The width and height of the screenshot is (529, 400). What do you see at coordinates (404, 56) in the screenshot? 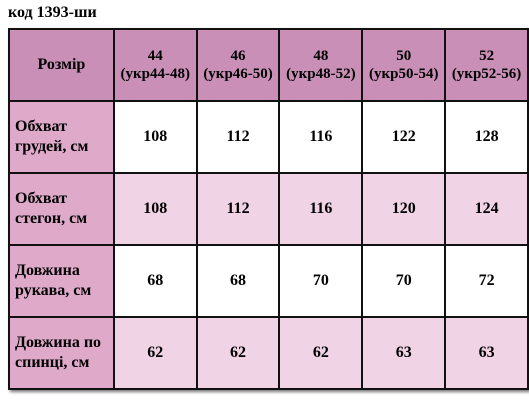
I see `size: 50` at bounding box center [404, 56].